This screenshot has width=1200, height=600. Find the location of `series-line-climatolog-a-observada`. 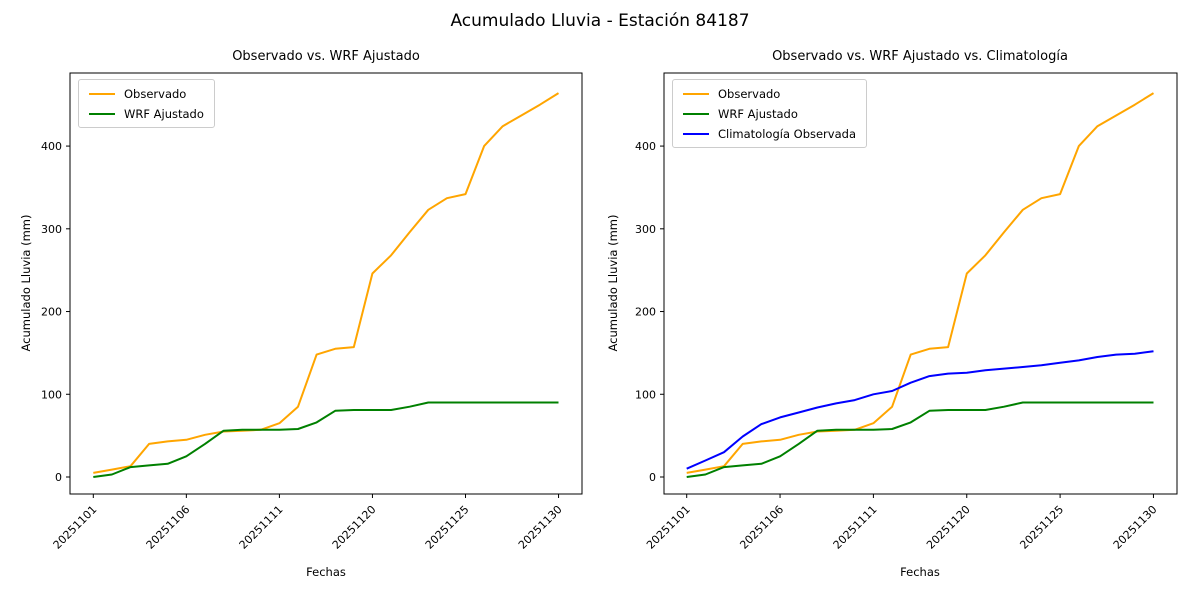

series-line-climatolog-a-observada is located at coordinates (920, 410).